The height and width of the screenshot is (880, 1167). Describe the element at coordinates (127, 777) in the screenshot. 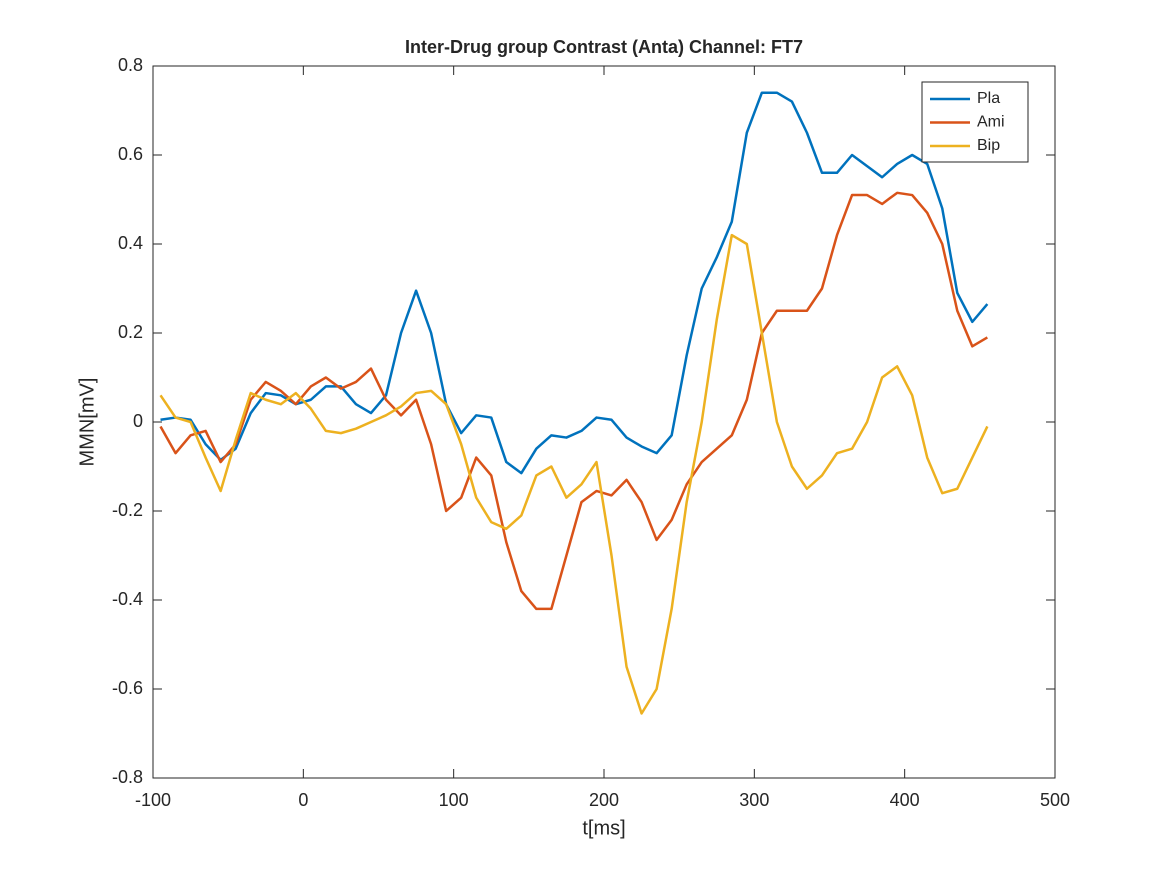

I see `y-tick-label: -0.8` at that location.